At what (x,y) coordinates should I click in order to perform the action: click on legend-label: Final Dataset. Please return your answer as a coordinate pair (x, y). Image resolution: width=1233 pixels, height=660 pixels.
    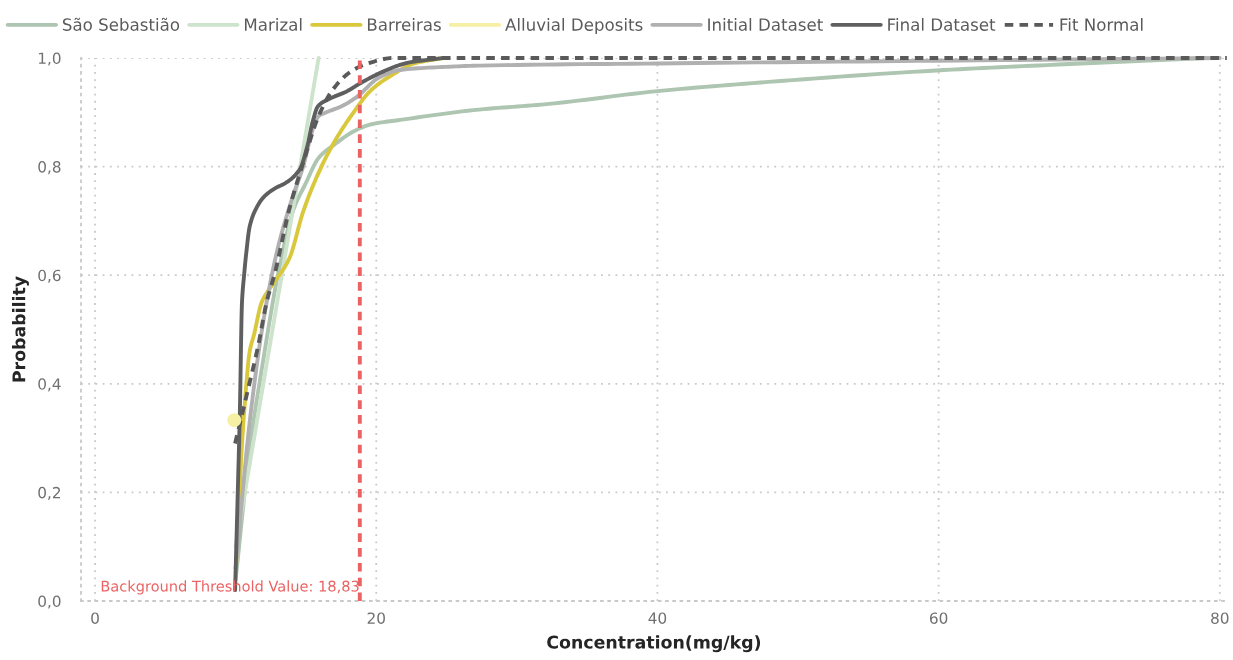
    Looking at the image, I should click on (942, 24).